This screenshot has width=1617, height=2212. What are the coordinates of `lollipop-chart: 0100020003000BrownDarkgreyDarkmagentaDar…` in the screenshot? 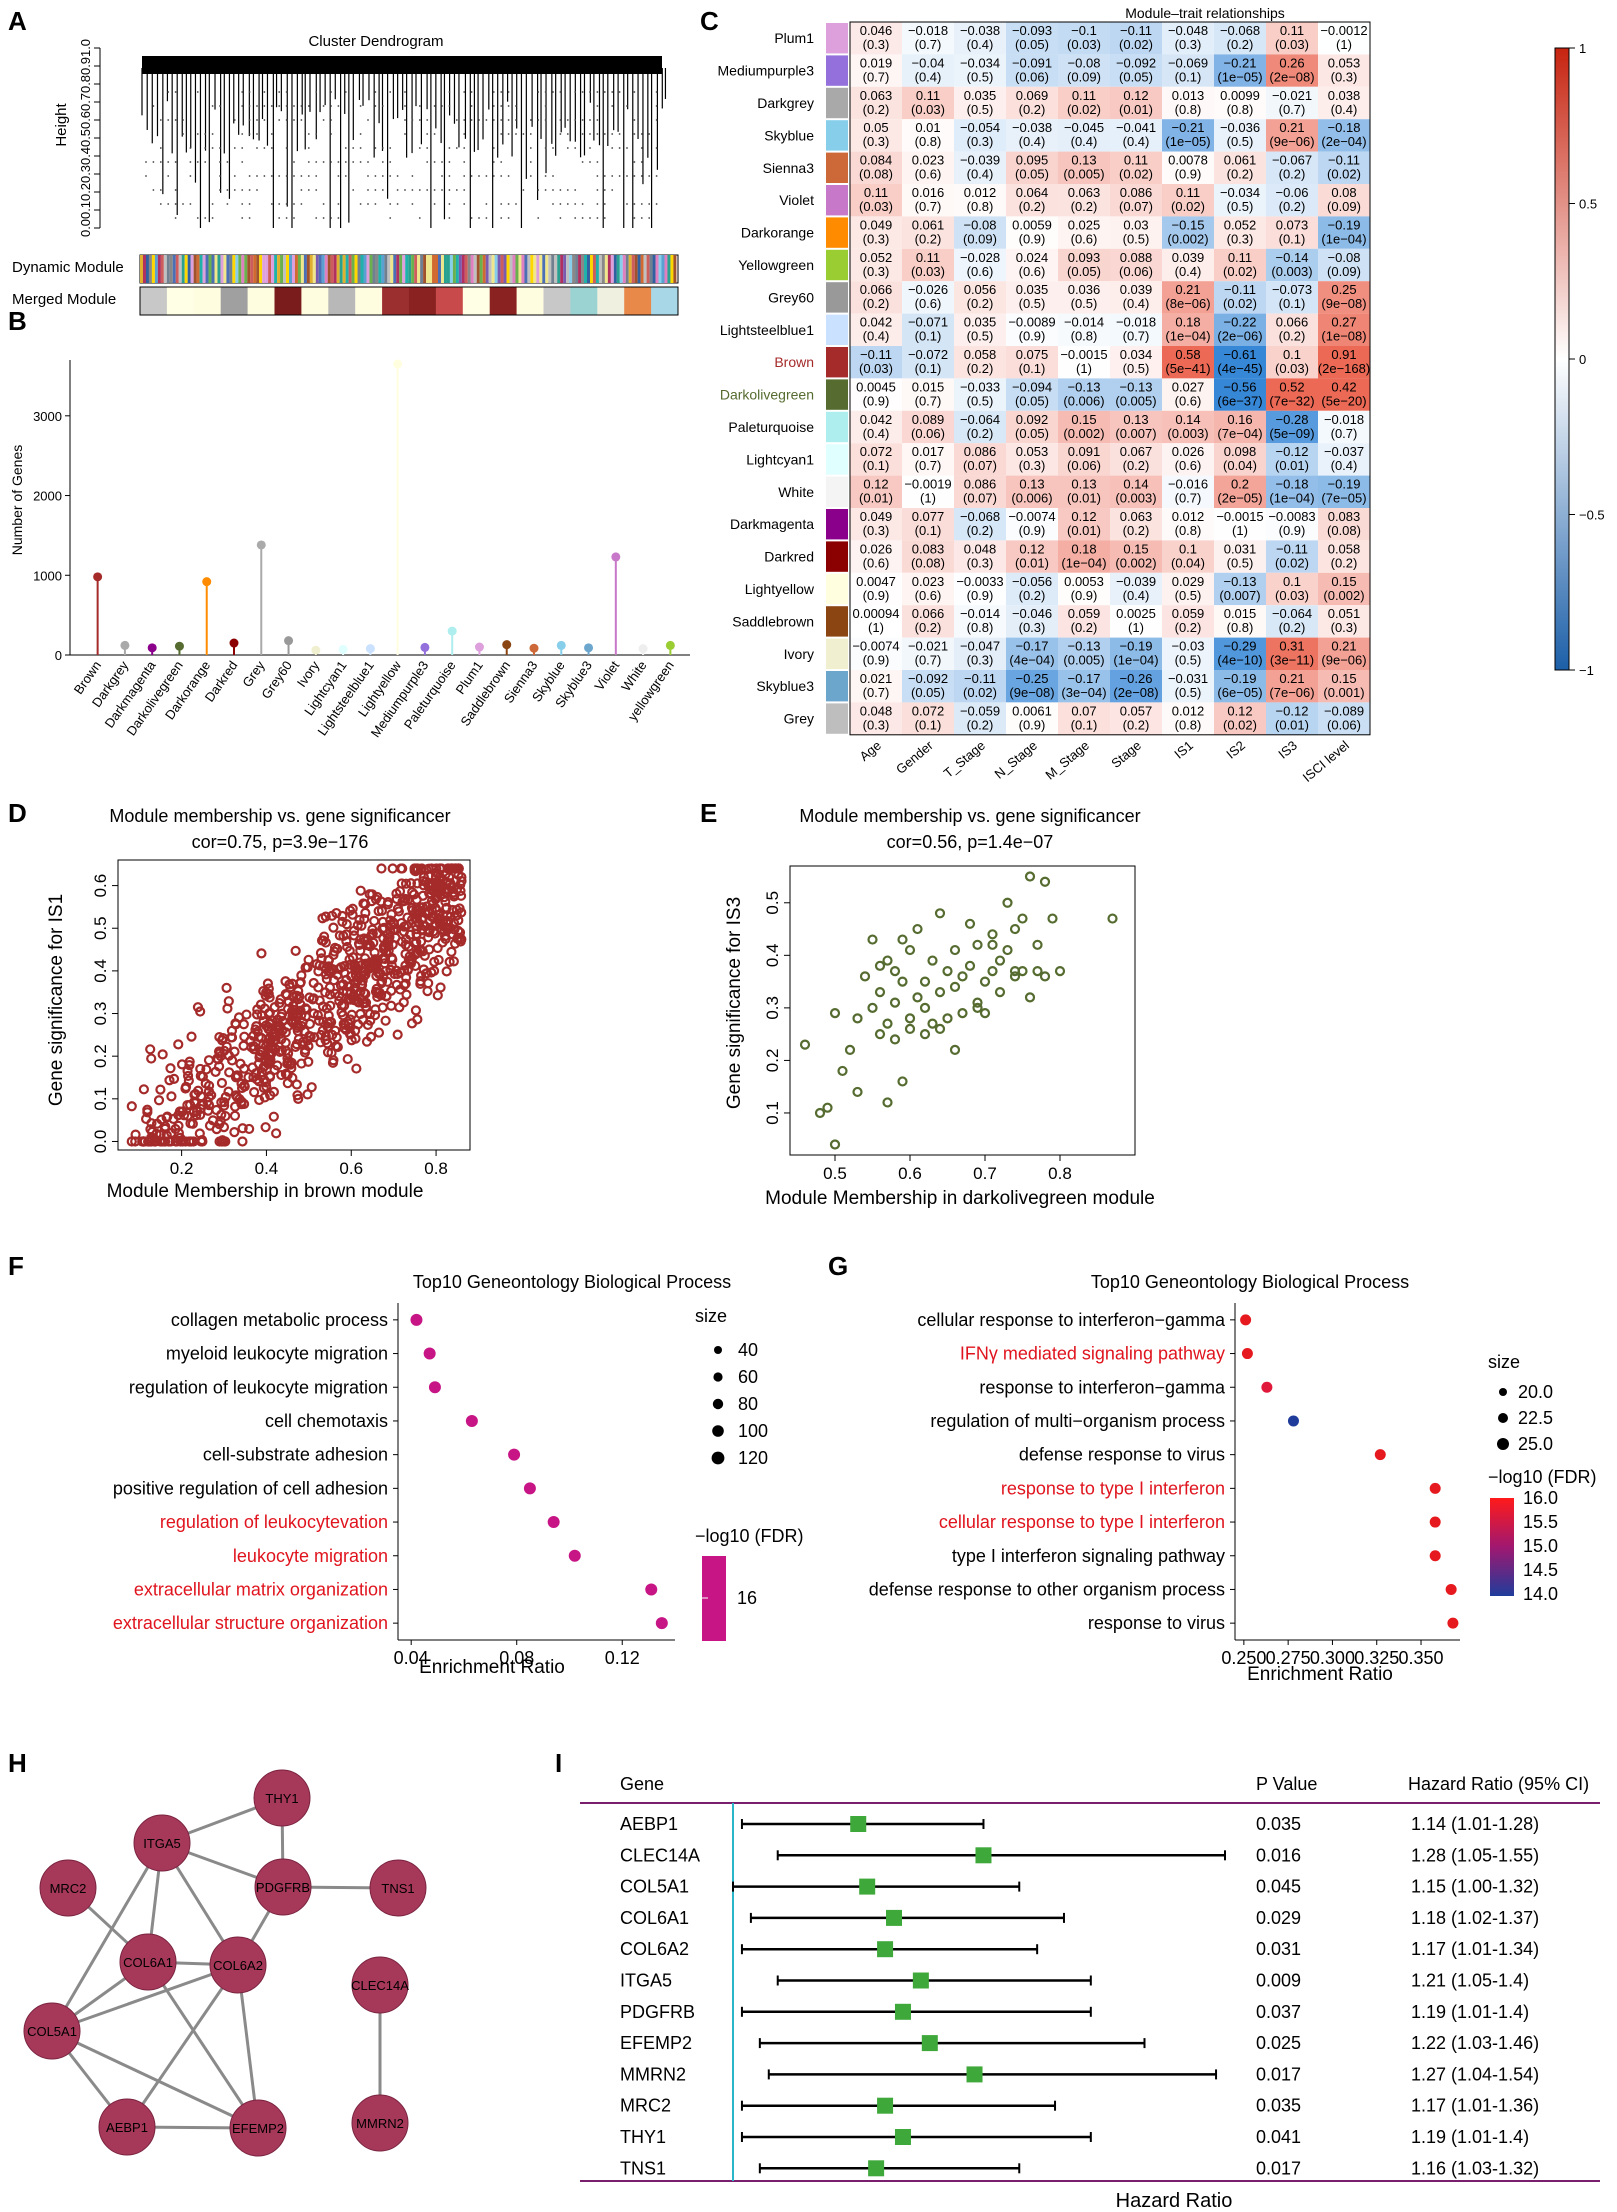 It's located at (361, 549).